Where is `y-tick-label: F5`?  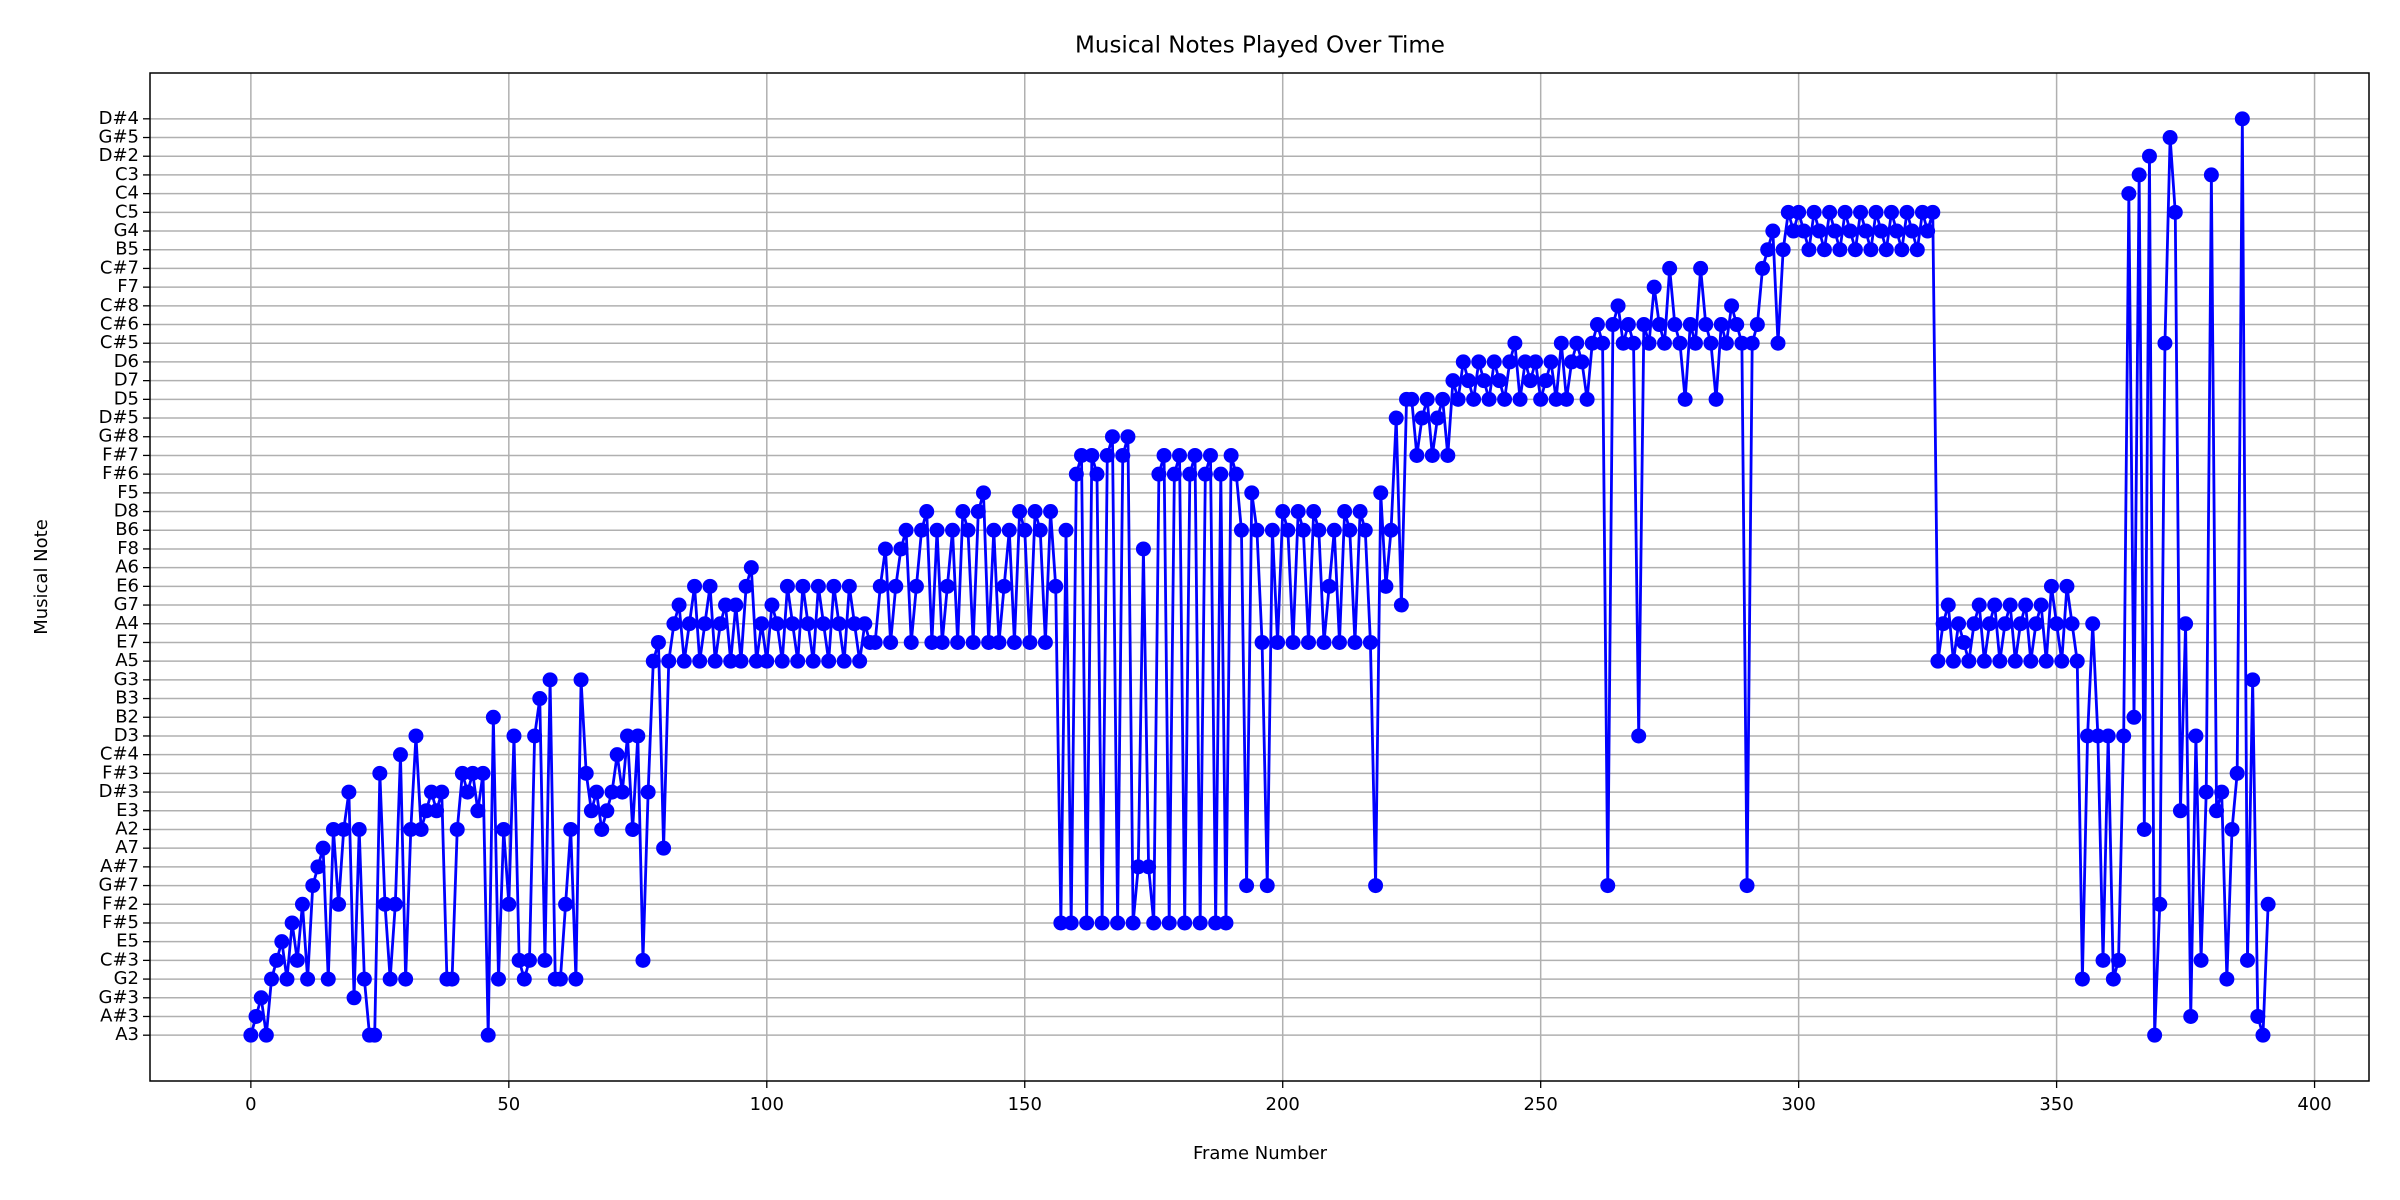
y-tick-label: F5 is located at coordinates (128, 492).